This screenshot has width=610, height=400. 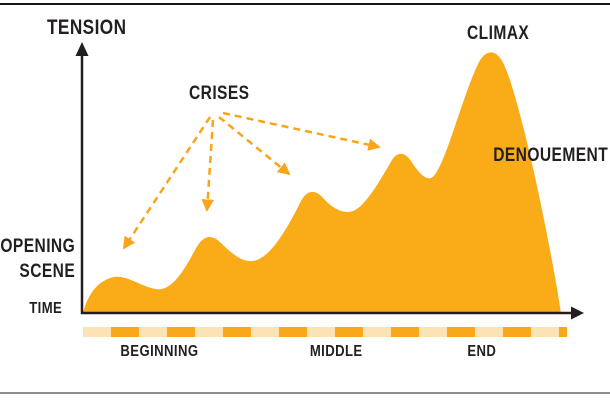 I want to click on y-axis-label: TENSION, so click(x=87, y=27).